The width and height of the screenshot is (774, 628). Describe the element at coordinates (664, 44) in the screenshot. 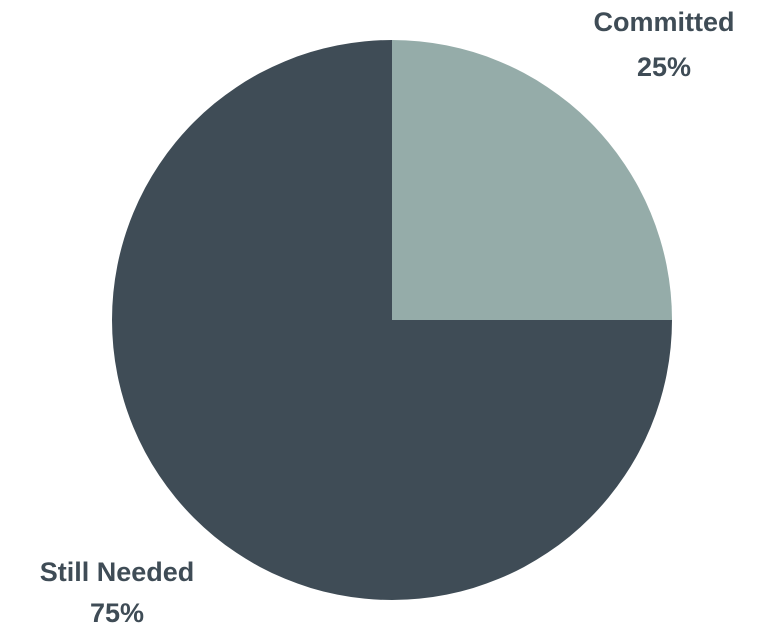

I see `slice-label-committed: Committed 25%` at that location.